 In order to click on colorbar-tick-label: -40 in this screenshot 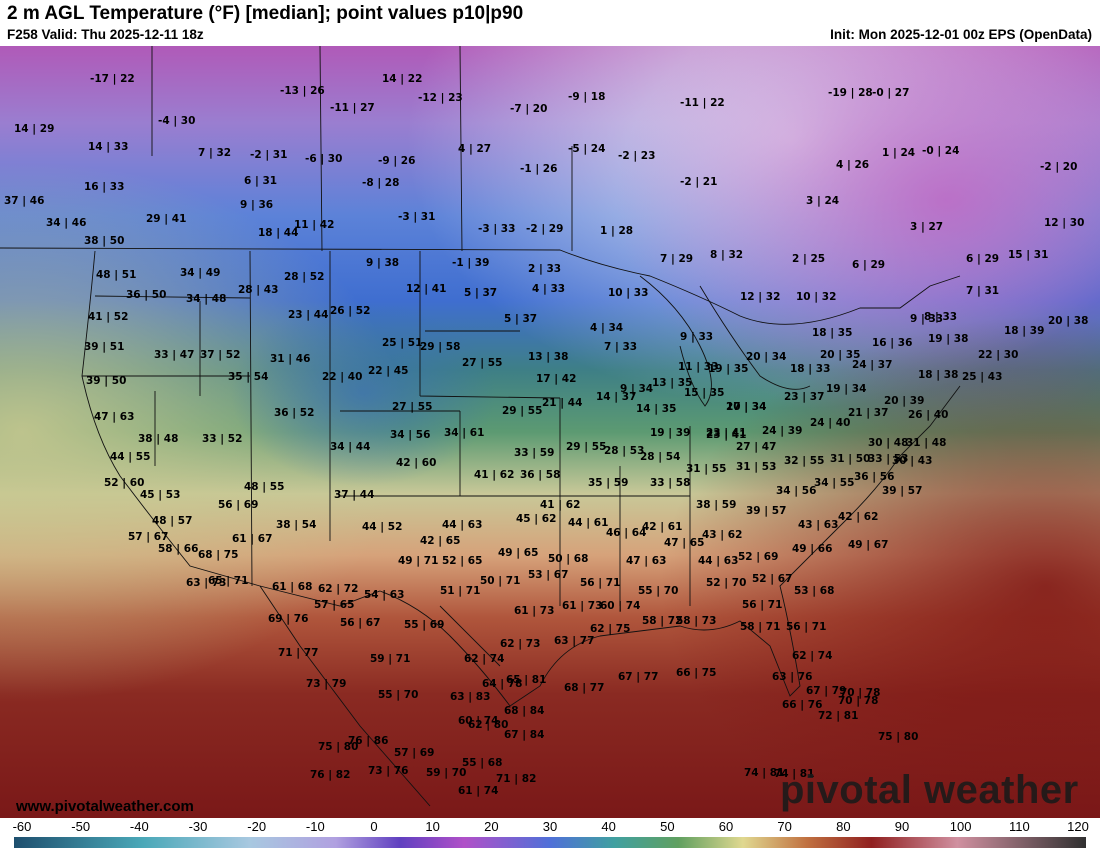, I will do `click(139, 826)`.